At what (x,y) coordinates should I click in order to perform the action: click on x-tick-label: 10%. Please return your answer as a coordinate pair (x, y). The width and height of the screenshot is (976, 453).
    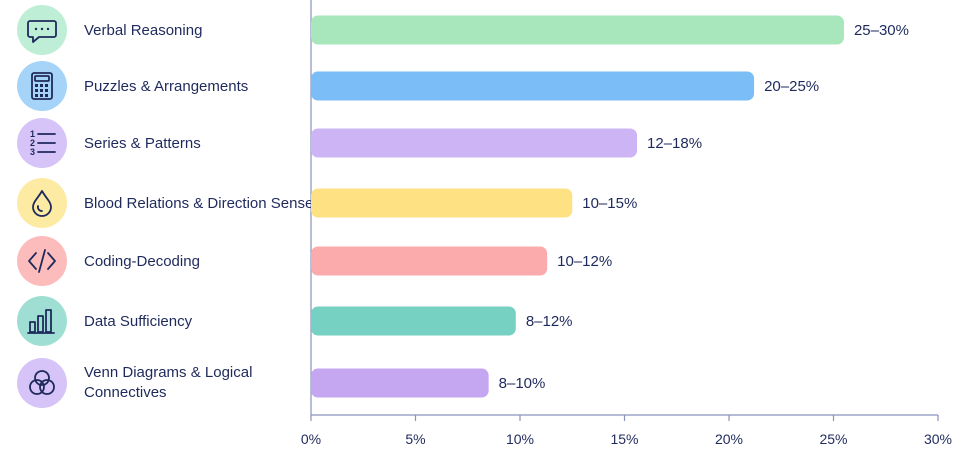
    Looking at the image, I should click on (520, 439).